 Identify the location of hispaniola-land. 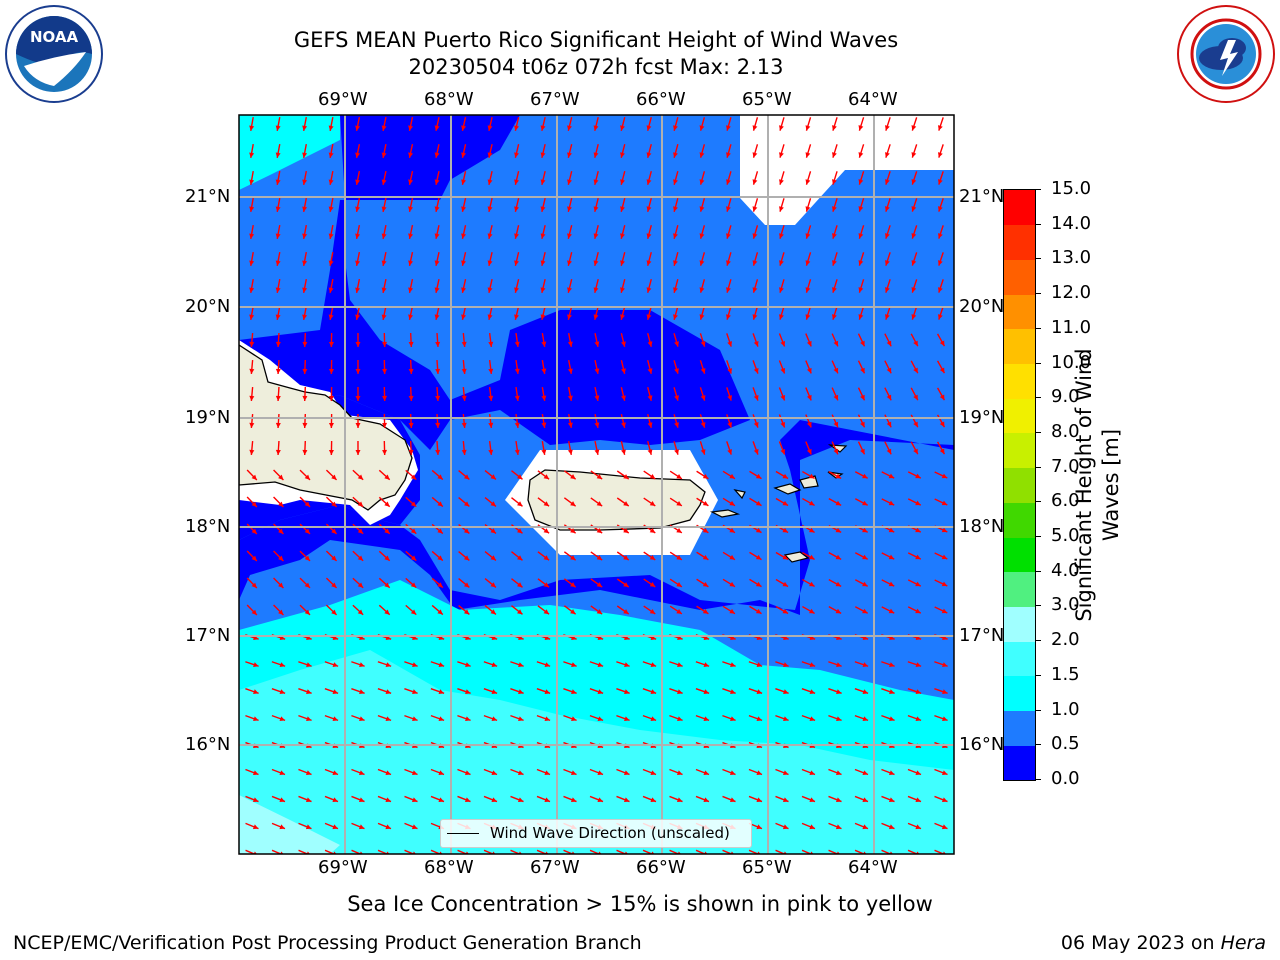
(326, 427).